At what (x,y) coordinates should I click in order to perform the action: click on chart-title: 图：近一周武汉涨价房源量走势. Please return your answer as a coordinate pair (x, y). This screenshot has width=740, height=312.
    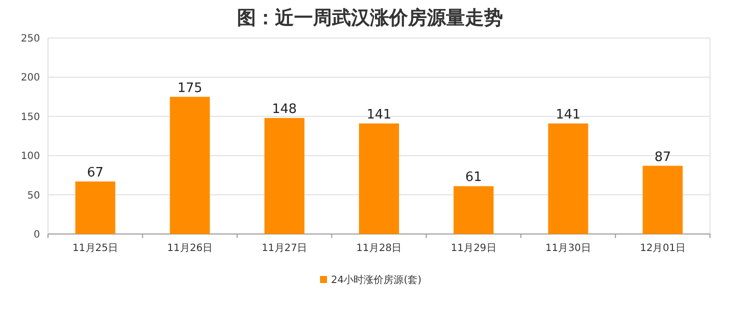
    Looking at the image, I should click on (370, 18).